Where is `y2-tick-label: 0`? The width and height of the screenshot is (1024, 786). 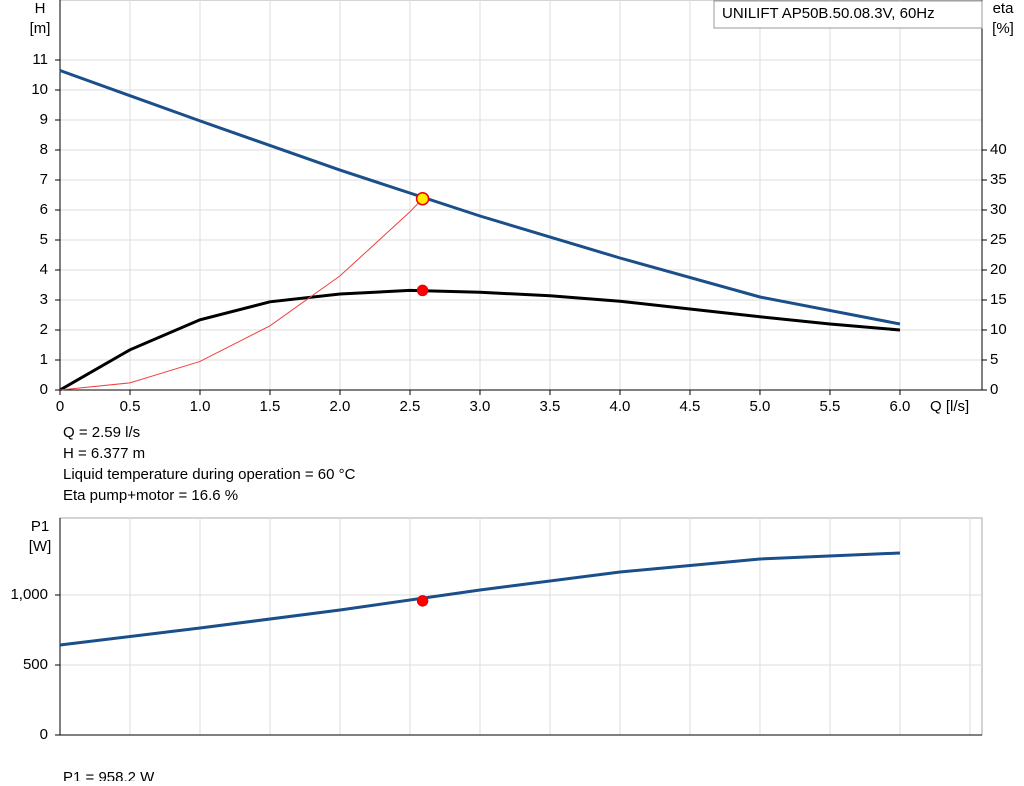 y2-tick-label: 0 is located at coordinates (994, 389).